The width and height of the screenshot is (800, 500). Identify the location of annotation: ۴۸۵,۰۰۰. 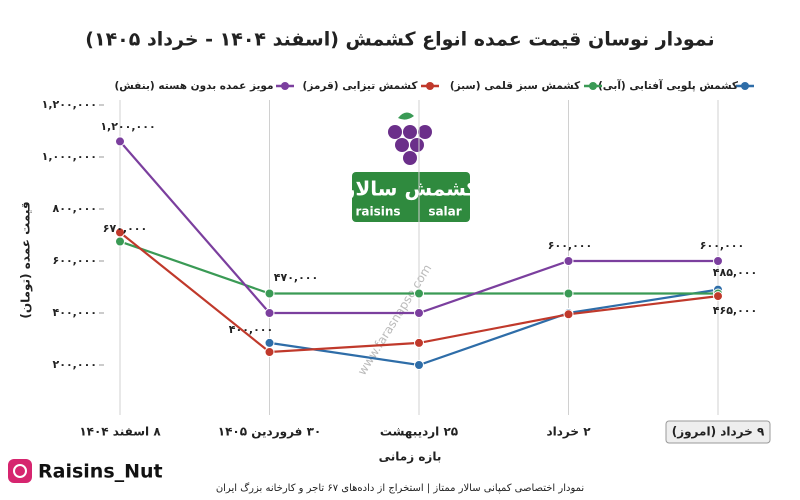
(735, 272).